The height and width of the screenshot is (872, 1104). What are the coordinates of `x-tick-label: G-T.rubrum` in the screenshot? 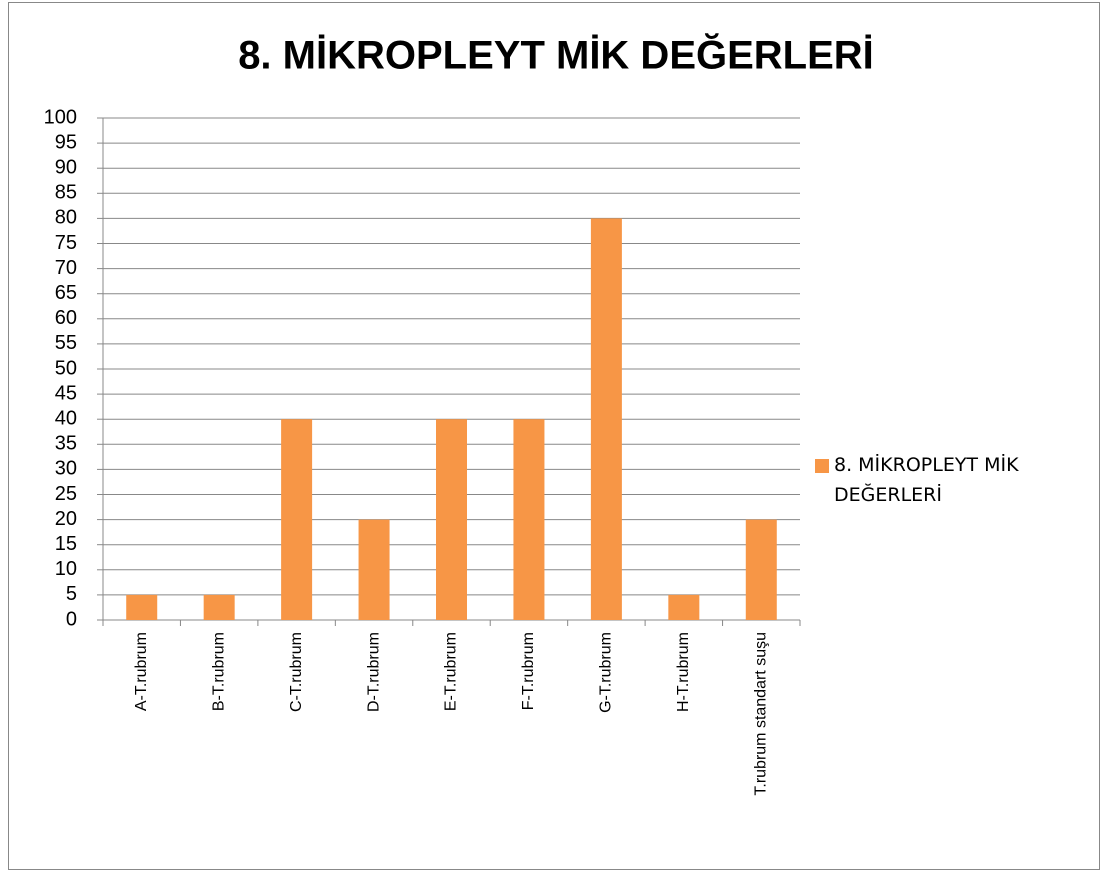 It's located at (606, 672).